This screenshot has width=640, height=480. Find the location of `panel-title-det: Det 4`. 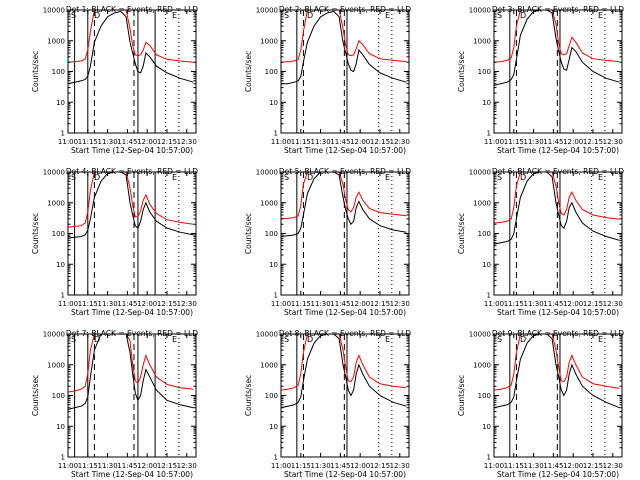

panel-title-det: Det 4 is located at coordinates (76, 171).